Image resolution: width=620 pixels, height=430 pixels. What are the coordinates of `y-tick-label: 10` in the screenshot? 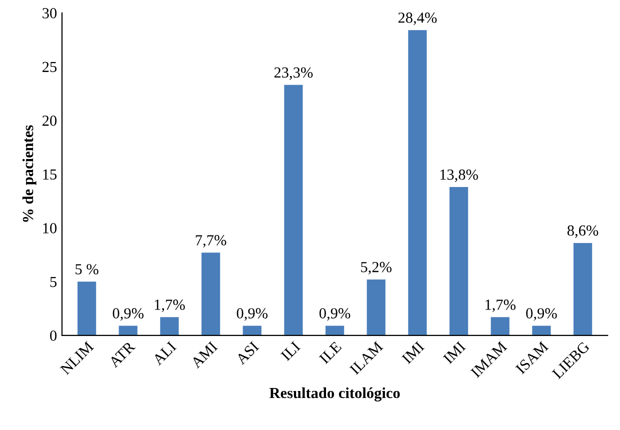 It's located at (50, 228).